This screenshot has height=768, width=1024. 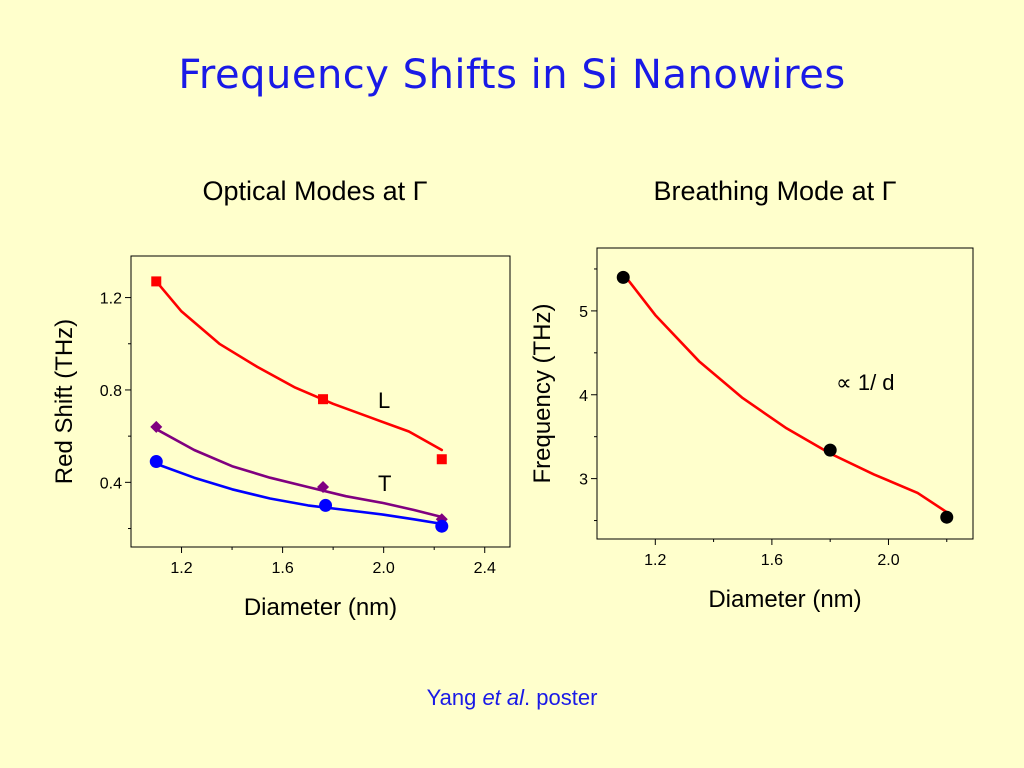 I want to click on x-tick-label: 2.4, so click(x=485, y=568).